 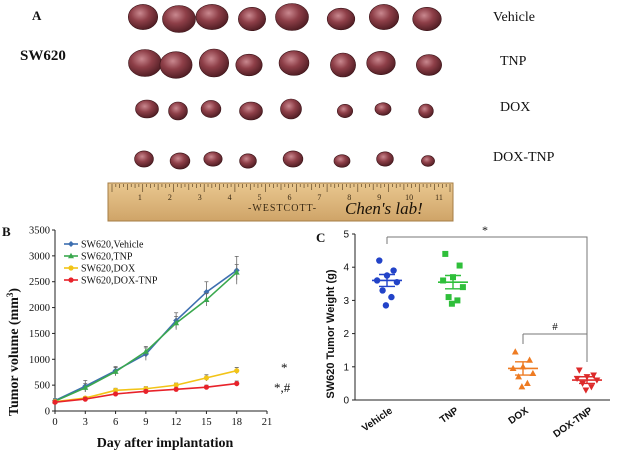 I want to click on b-y-tick-label: 1500, so click(x=39, y=334).